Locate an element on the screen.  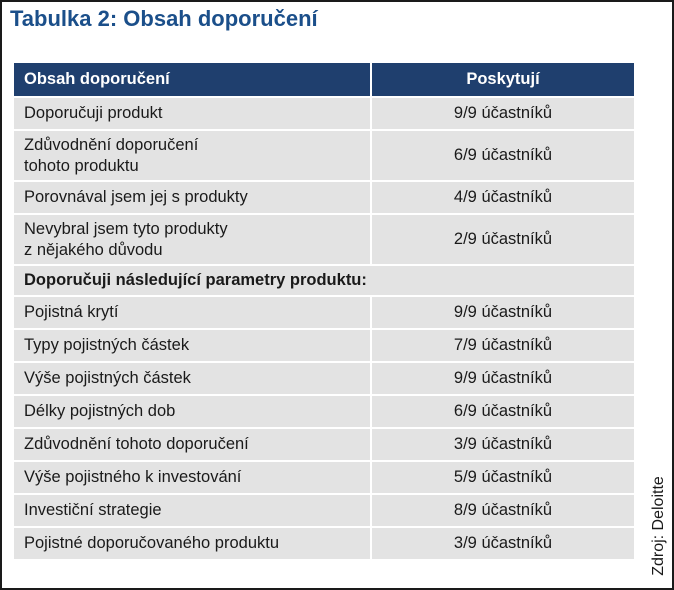
row-label-line: Doporučuji produkt is located at coordinates (93, 113).